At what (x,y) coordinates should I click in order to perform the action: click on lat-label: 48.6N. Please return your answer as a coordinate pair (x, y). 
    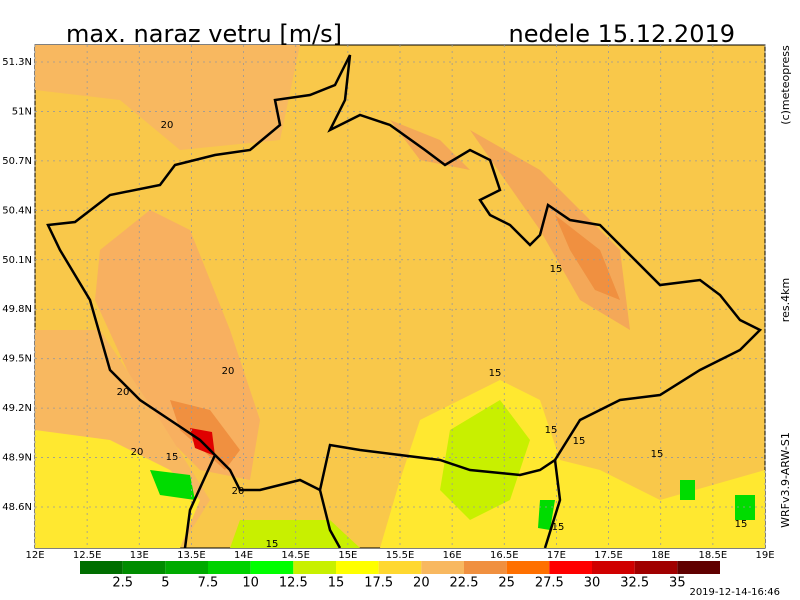
    Looking at the image, I should click on (17, 507).